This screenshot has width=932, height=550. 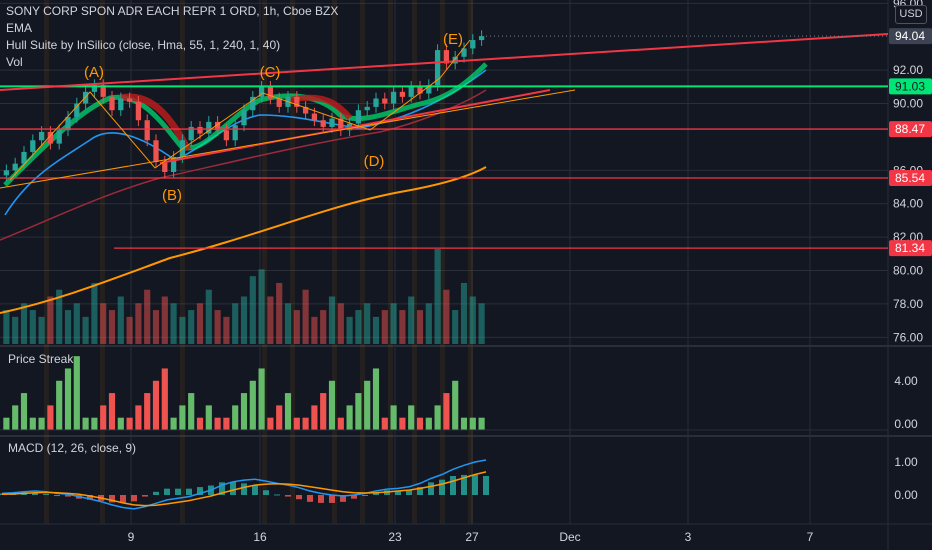 I want to click on price-streak-label: Price Streak, so click(x=41, y=359).